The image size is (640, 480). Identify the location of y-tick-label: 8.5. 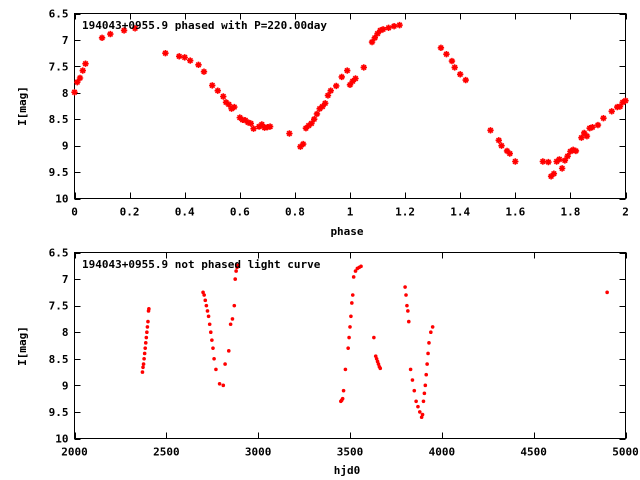
(59, 119).